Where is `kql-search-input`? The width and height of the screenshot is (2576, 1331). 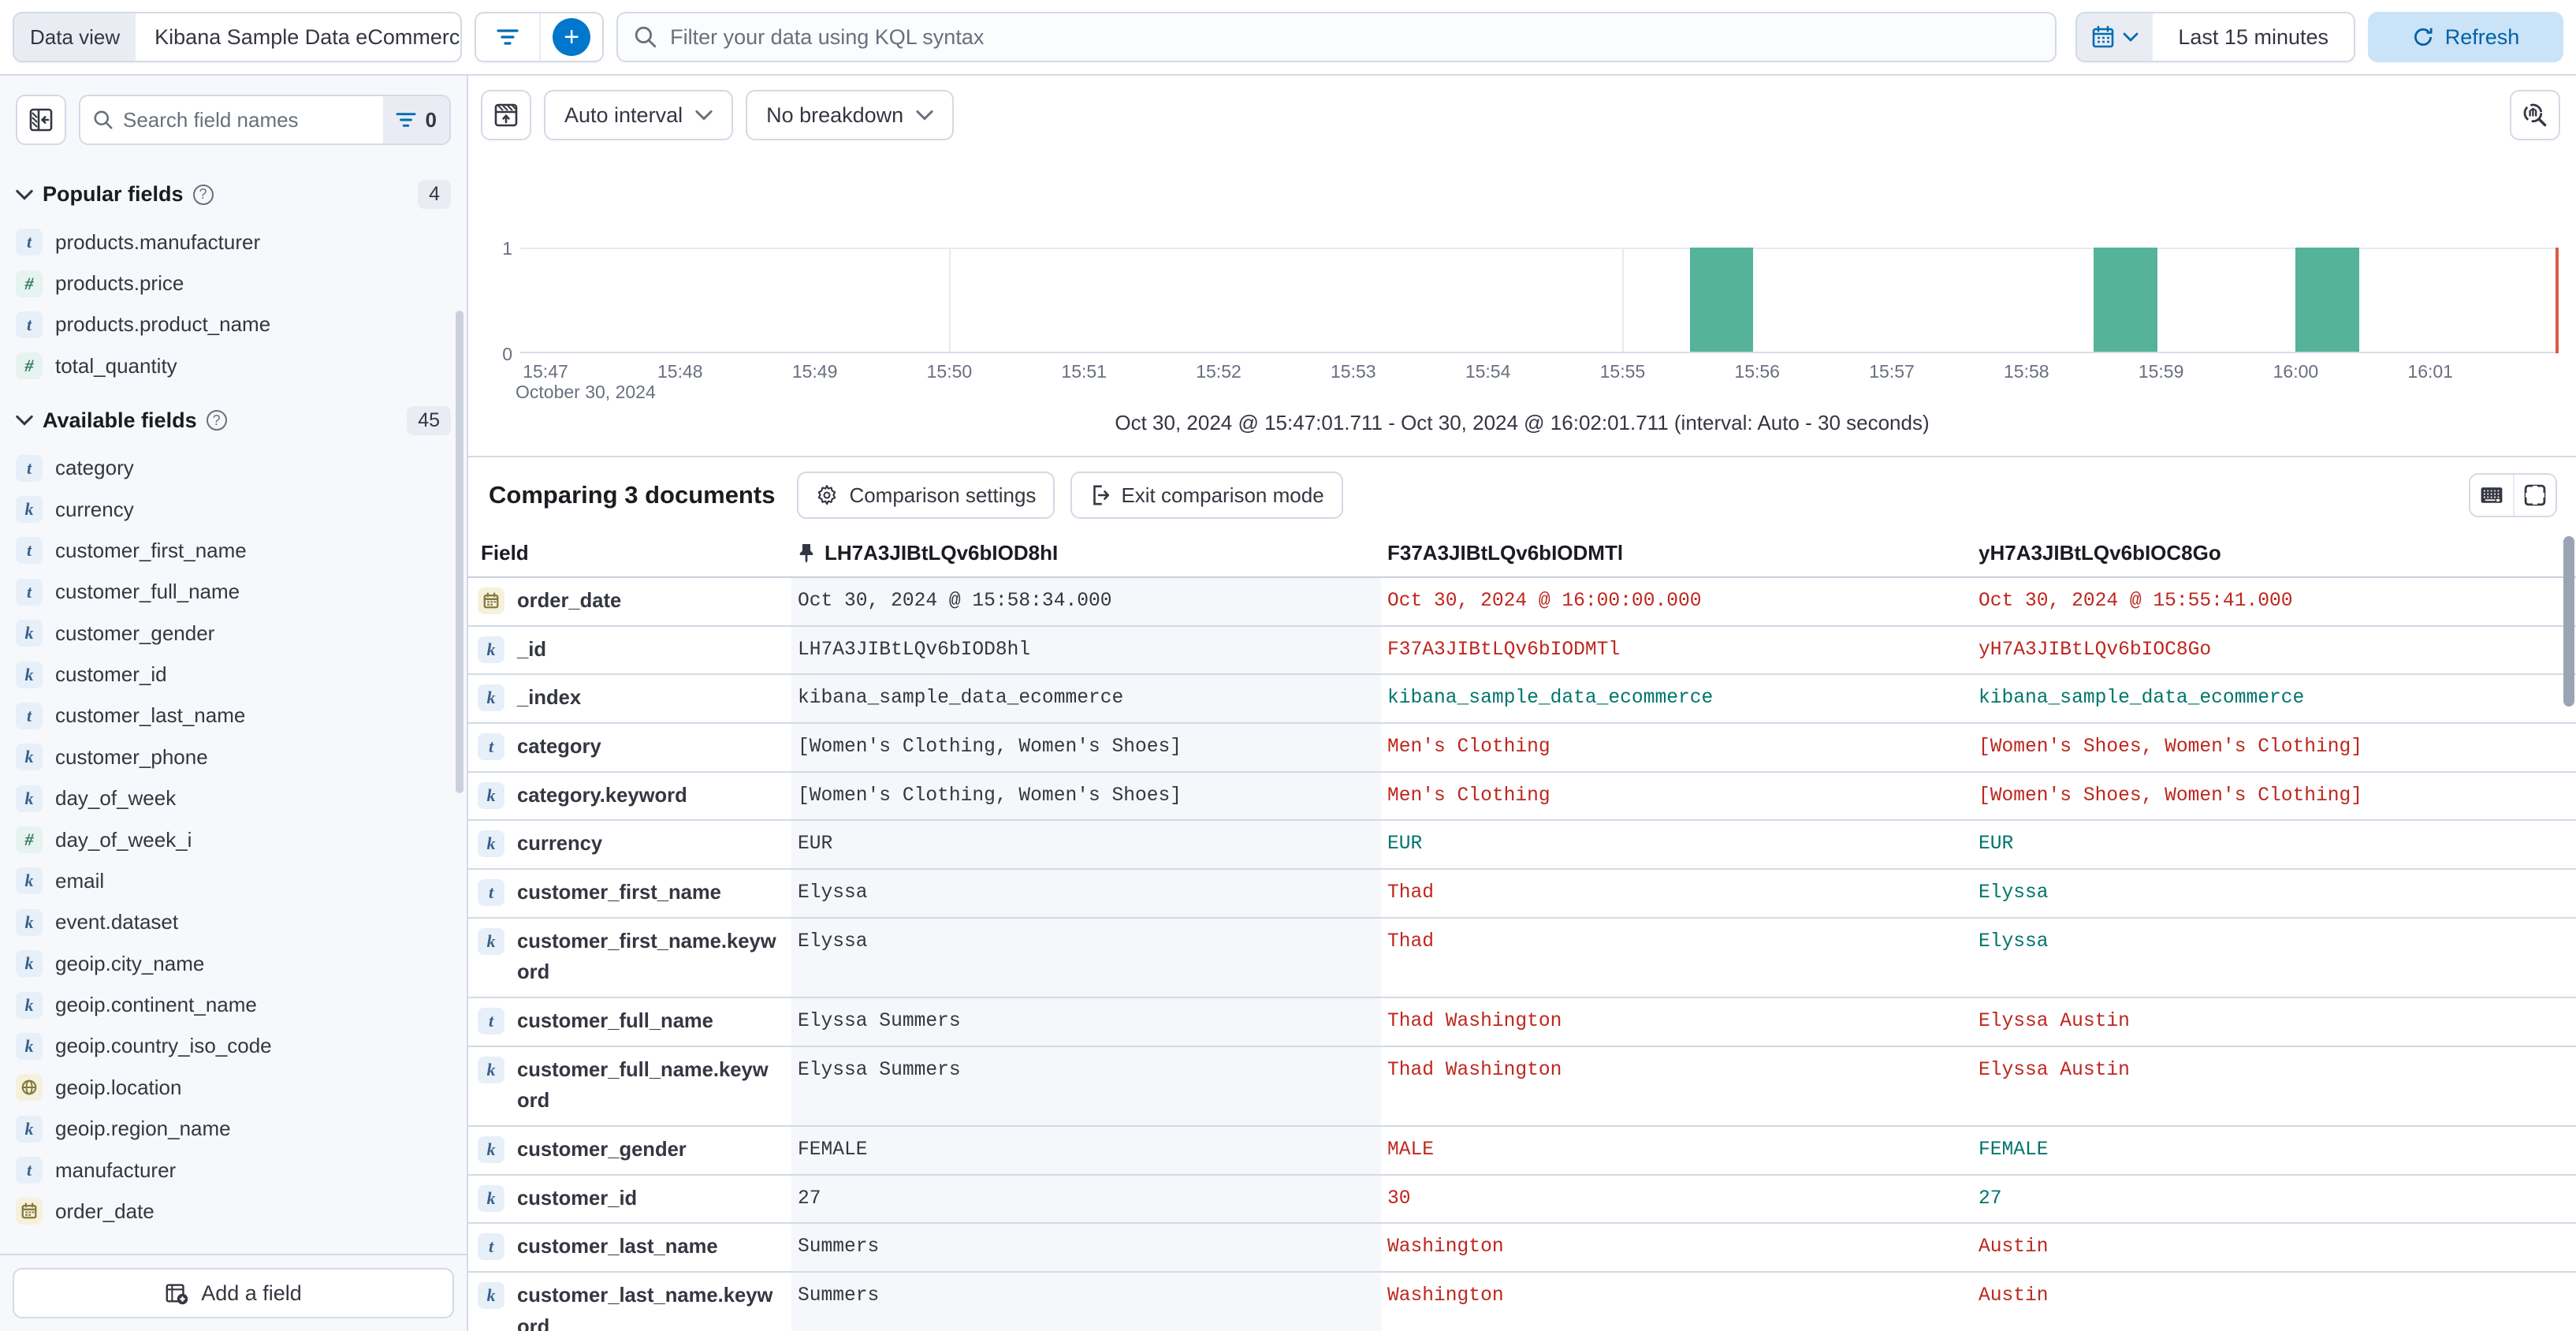 kql-search-input is located at coordinates (1355, 37).